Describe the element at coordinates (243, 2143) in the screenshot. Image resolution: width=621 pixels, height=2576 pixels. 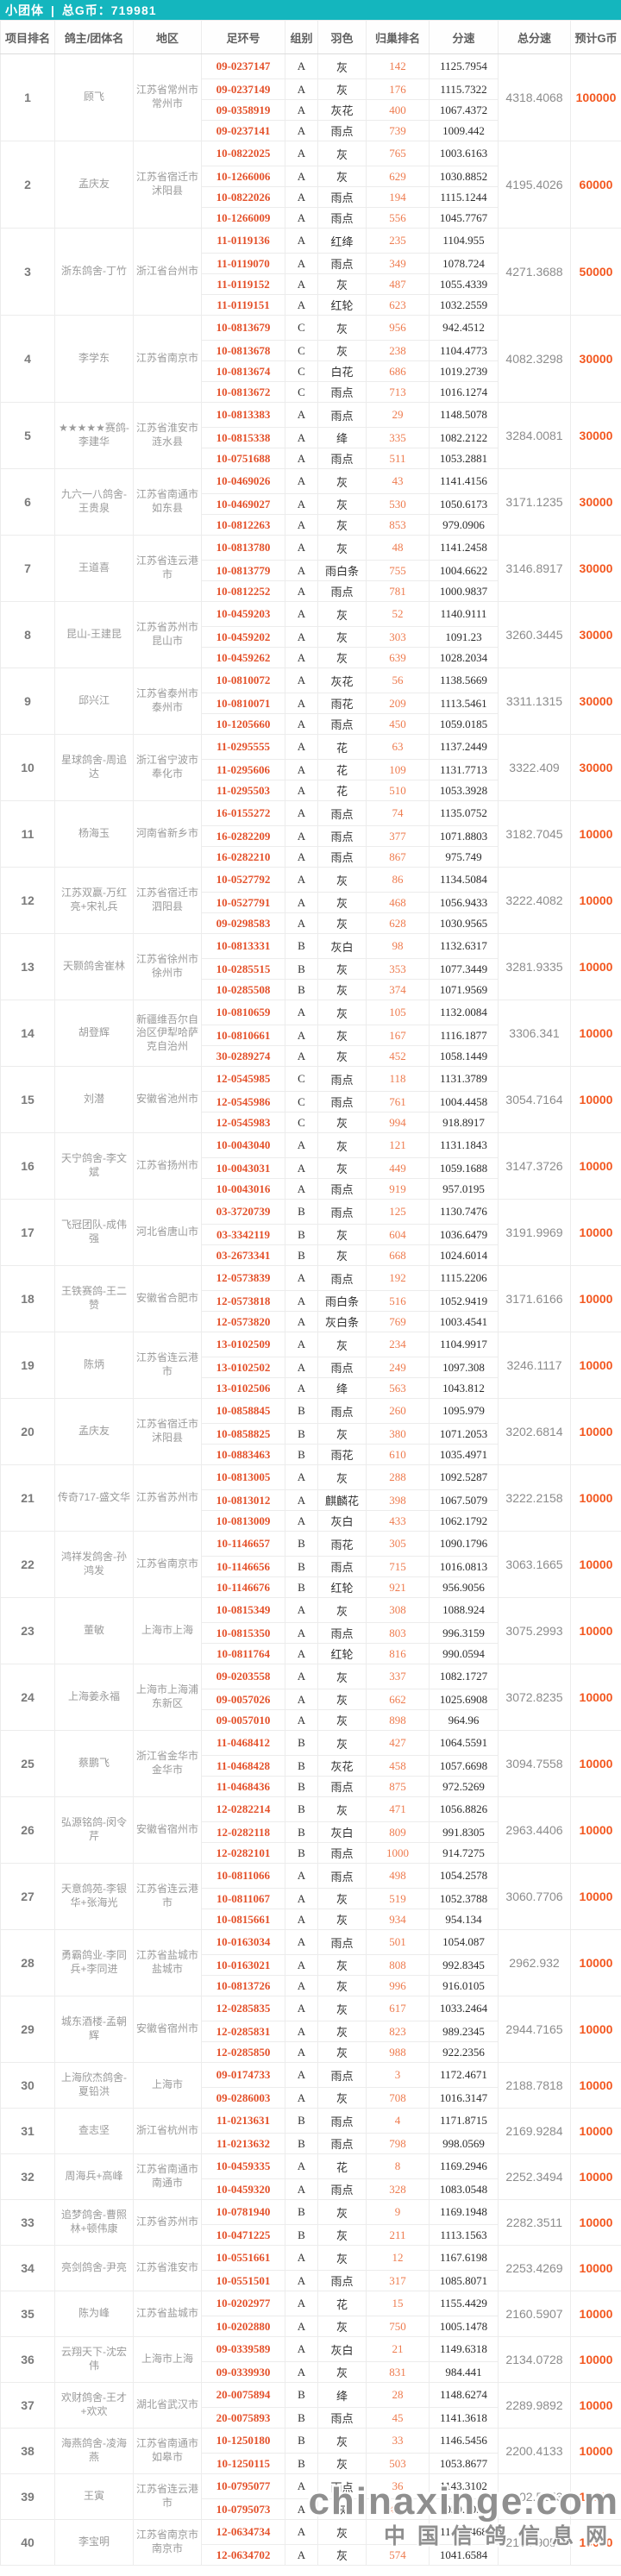
I see `ring-band-link: 11-0213632` at that location.